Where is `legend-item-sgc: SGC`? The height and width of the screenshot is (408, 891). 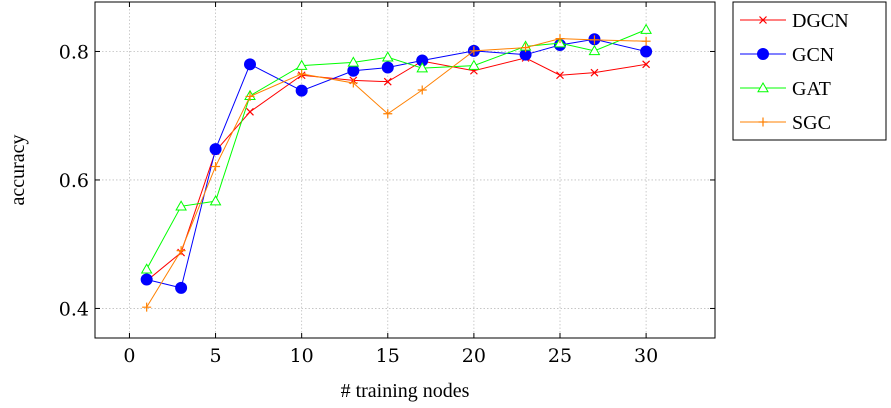
legend-item-sgc: SGC is located at coordinates (785, 123).